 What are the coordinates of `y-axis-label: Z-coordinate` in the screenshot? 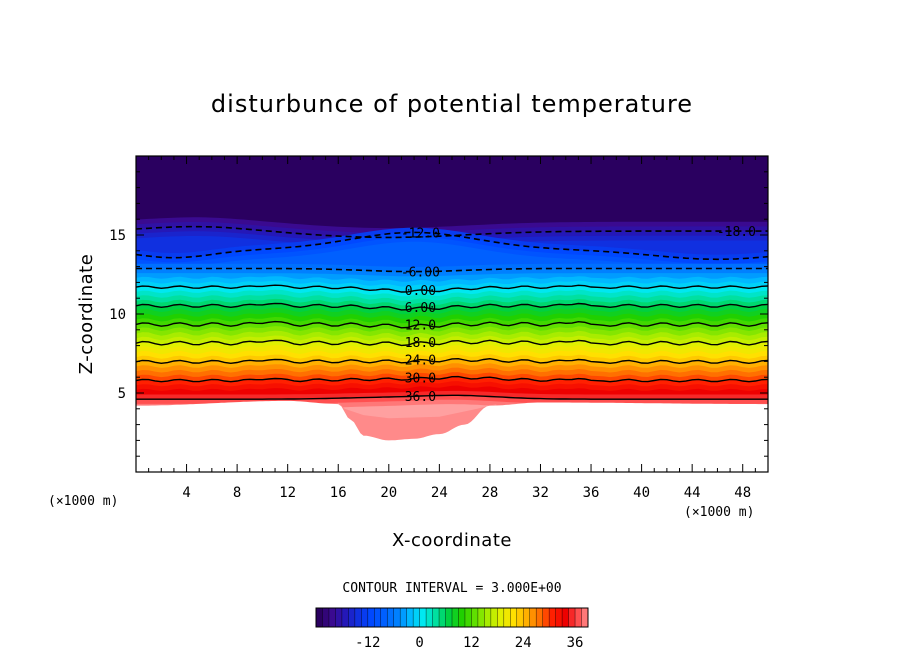 It's located at (86, 314).